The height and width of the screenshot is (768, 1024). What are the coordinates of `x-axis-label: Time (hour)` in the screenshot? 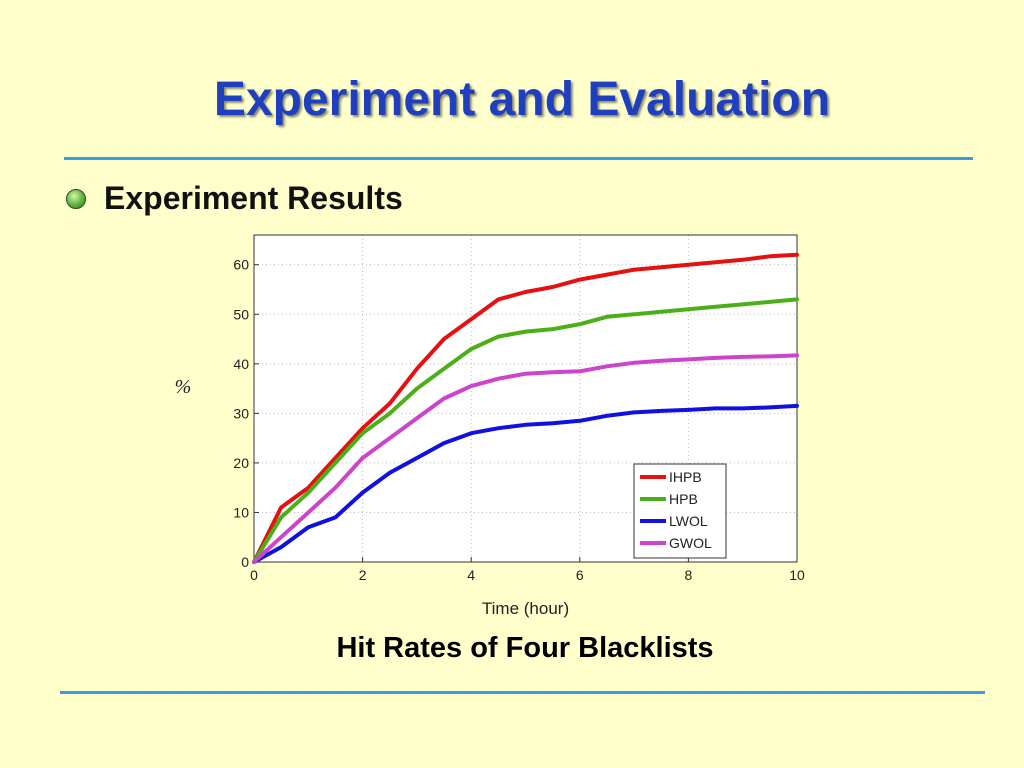 It's located at (525, 608).